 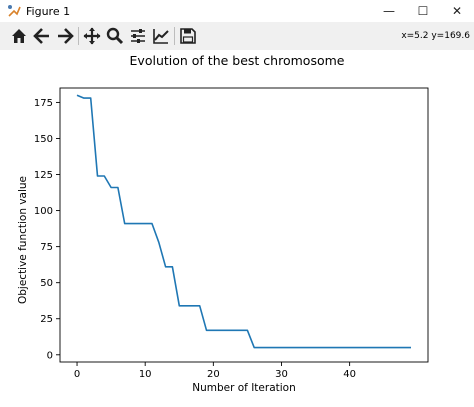 I want to click on x-axis-label: Number of Iteration, so click(x=244, y=388).